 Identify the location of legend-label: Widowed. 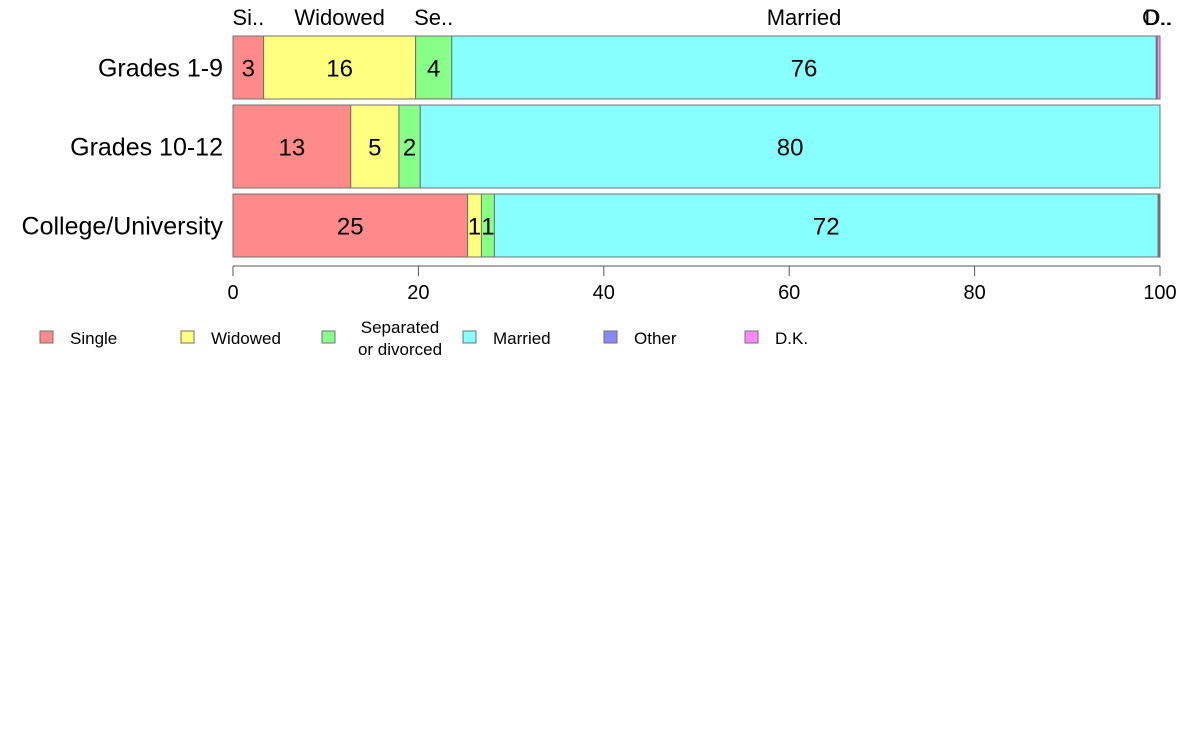
(246, 338).